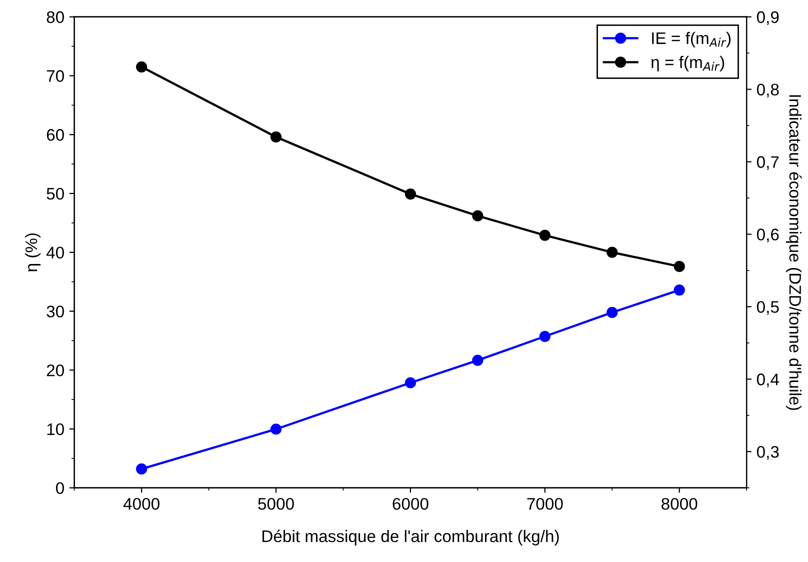 The width and height of the screenshot is (808, 562). I want to click on y-tick-label: 20, so click(55, 370).